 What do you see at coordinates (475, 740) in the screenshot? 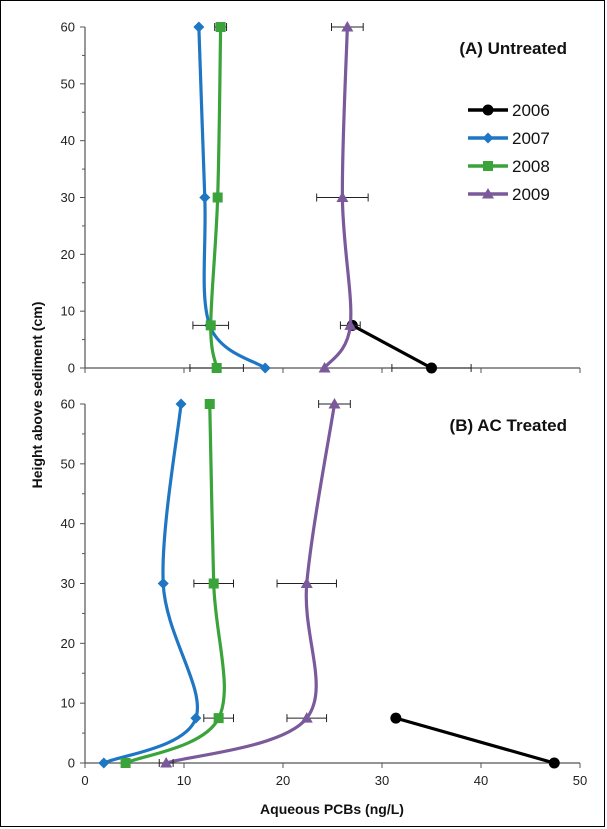
I see `panel-b-series-2006-line` at bounding box center [475, 740].